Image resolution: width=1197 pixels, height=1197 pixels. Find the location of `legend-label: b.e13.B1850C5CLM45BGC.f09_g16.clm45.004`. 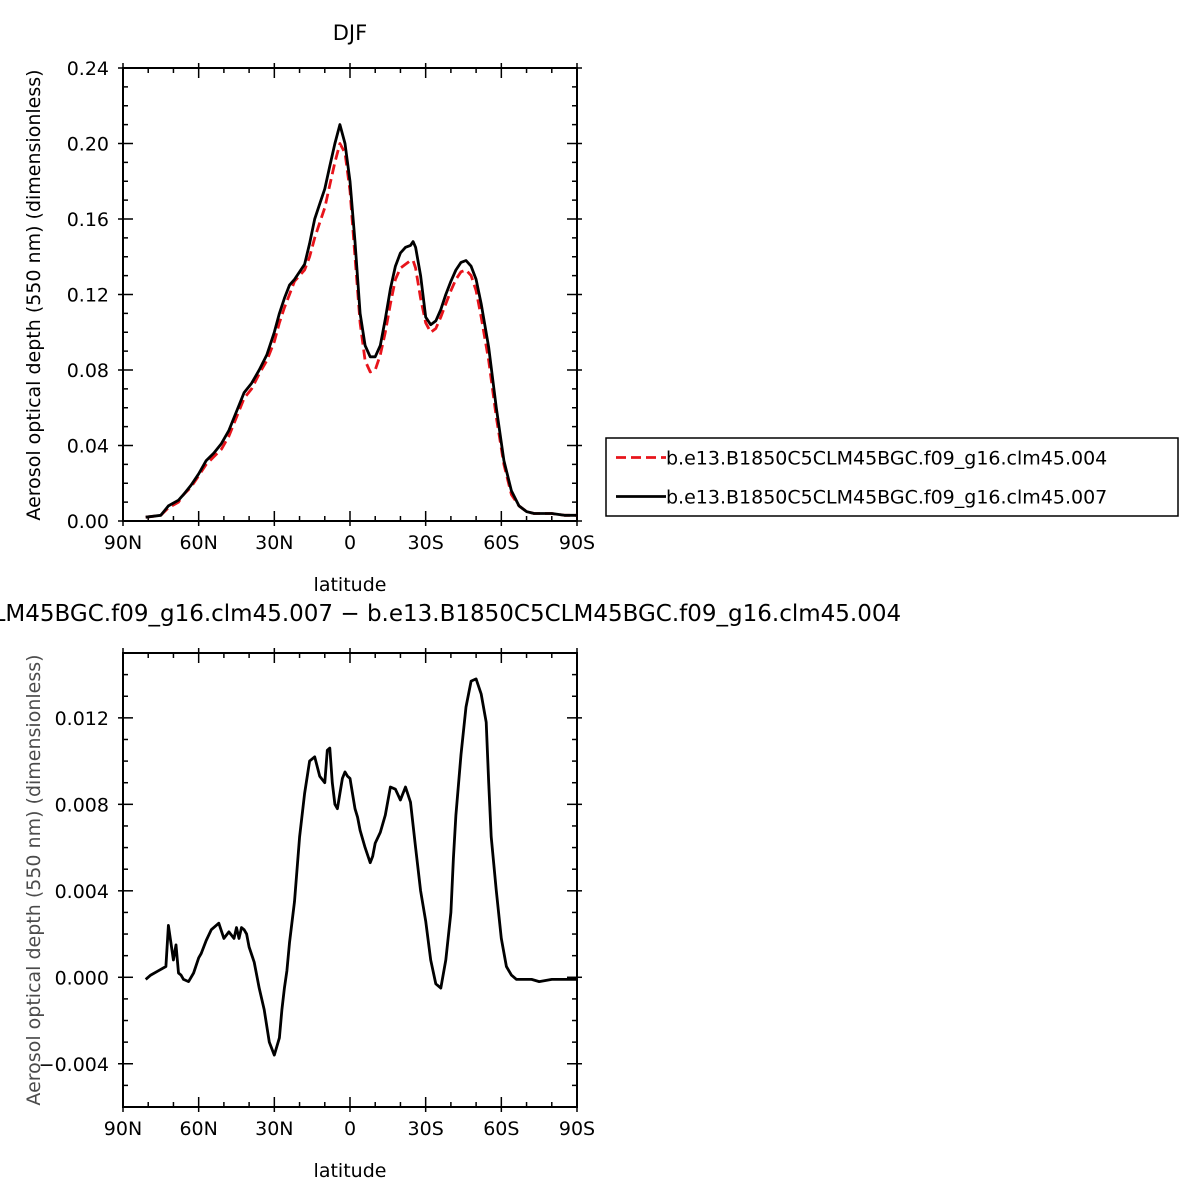

legend-label: b.e13.B1850C5CLM45BGC.f09_g16.clm45.004 is located at coordinates (886, 459).